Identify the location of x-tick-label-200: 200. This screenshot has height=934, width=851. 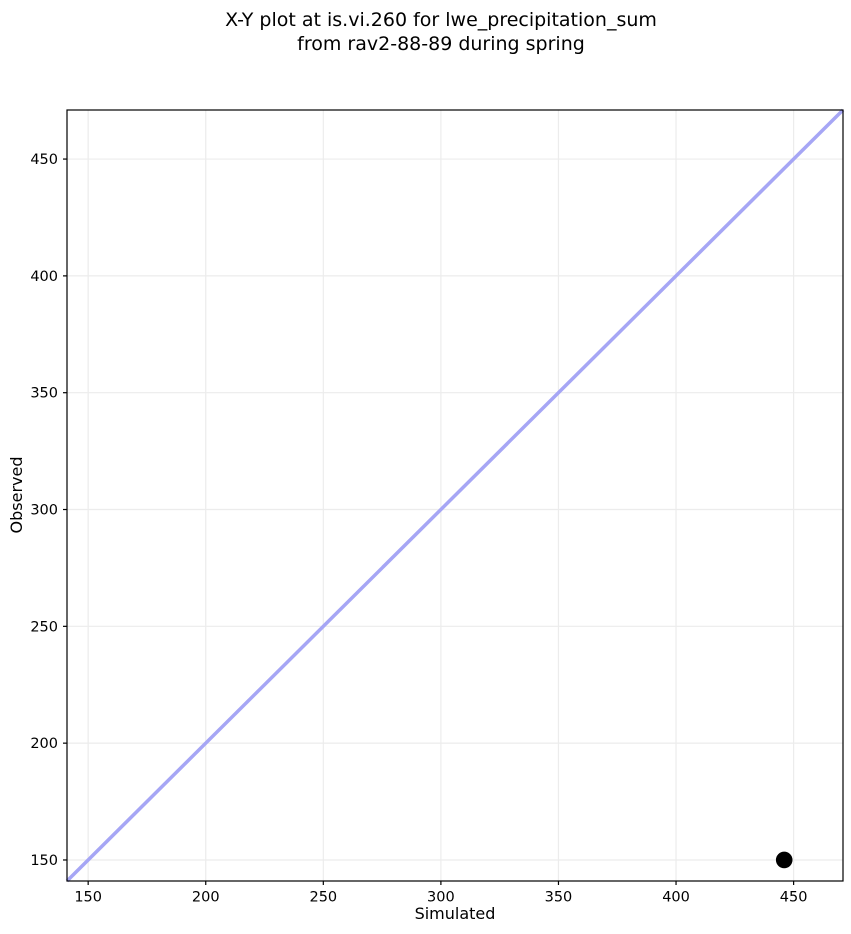
(206, 898).